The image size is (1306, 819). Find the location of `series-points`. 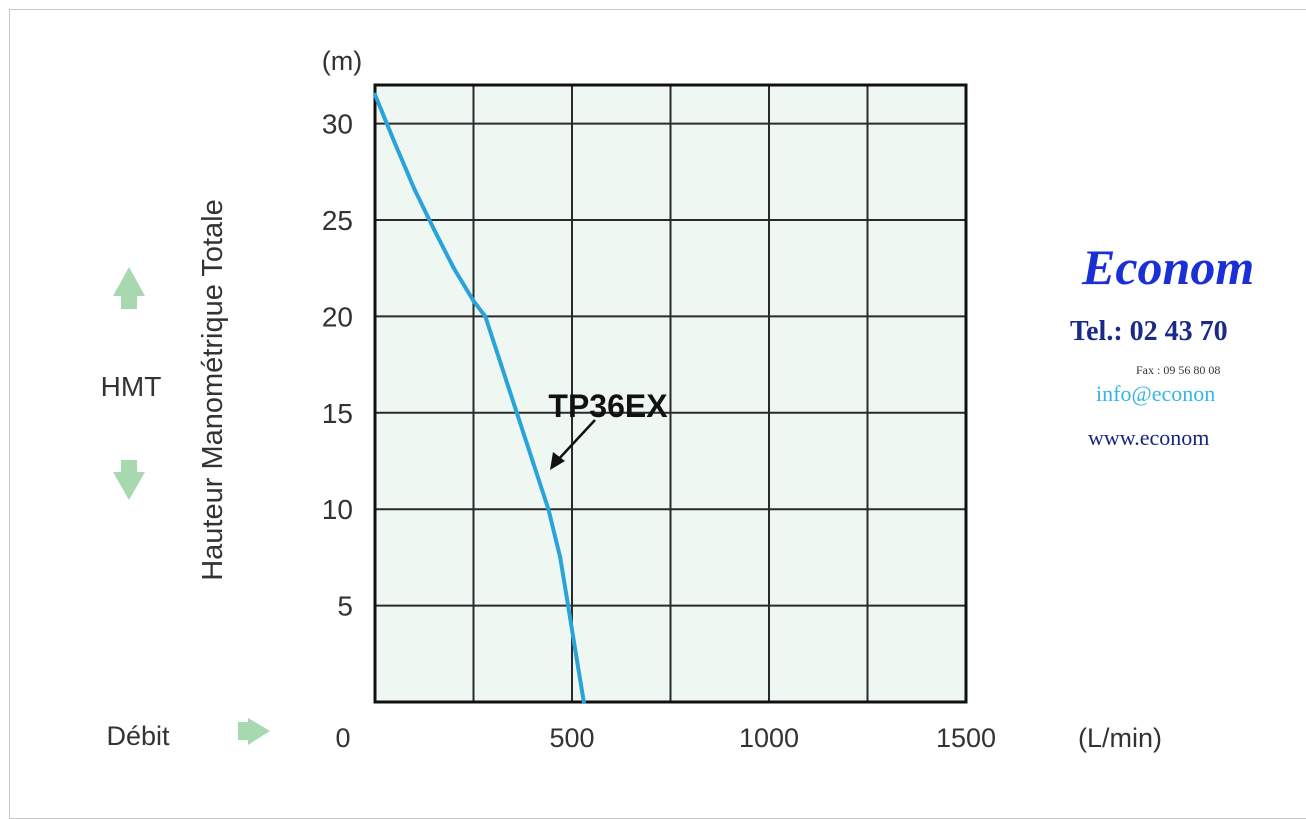

series-points is located at coordinates (479, 398).